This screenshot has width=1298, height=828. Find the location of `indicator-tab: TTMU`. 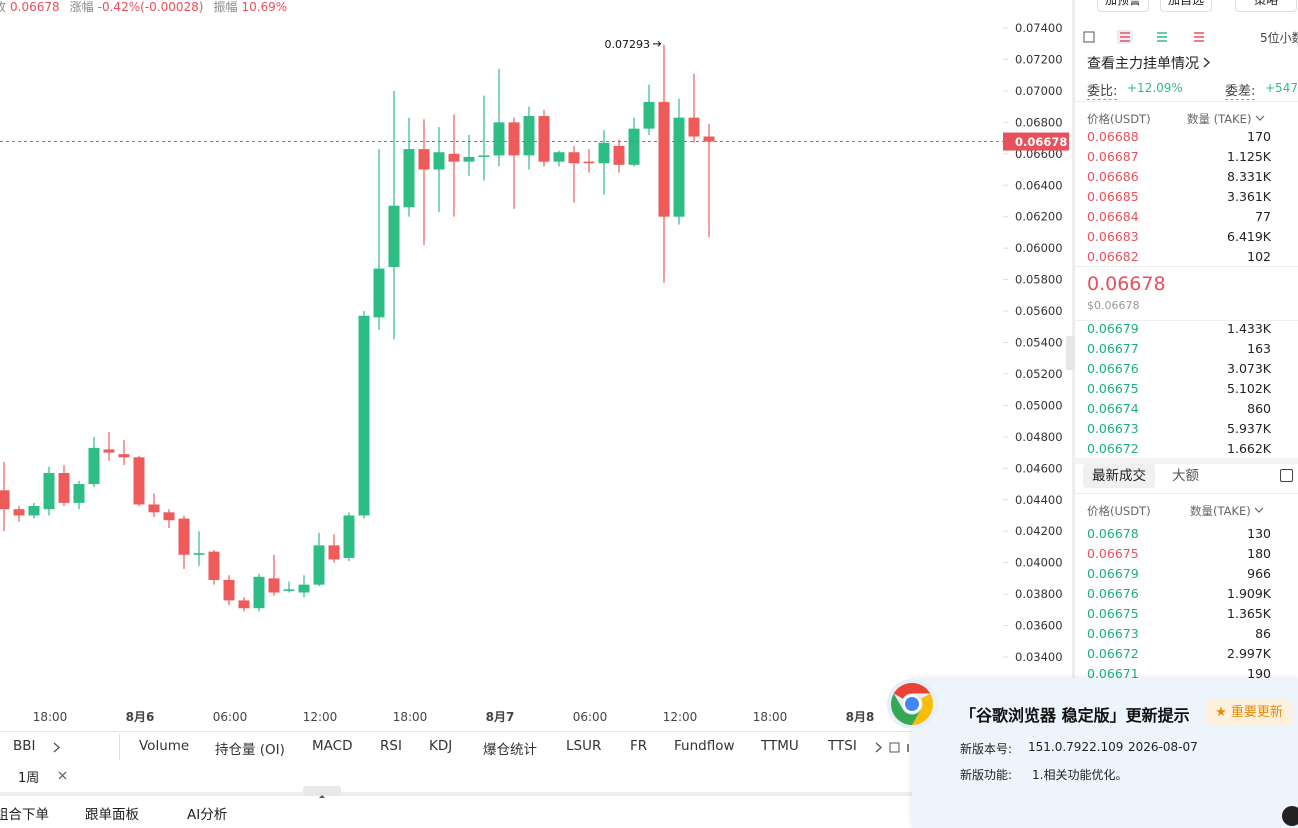

indicator-tab: TTMU is located at coordinates (780, 746).